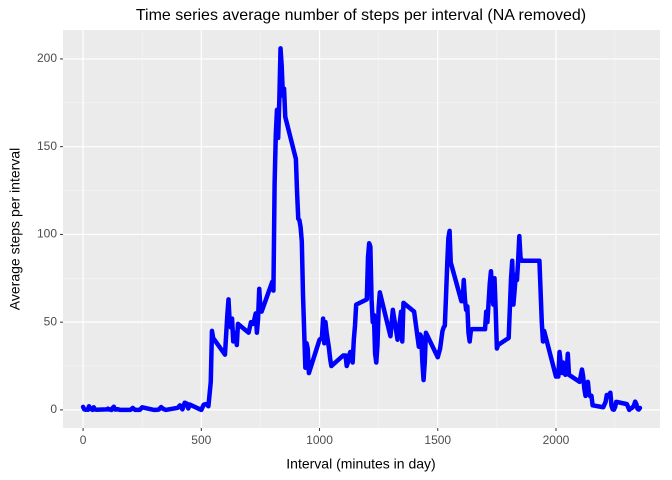  What do you see at coordinates (47, 146) in the screenshot?
I see `y-tick-label: 150` at bounding box center [47, 146].